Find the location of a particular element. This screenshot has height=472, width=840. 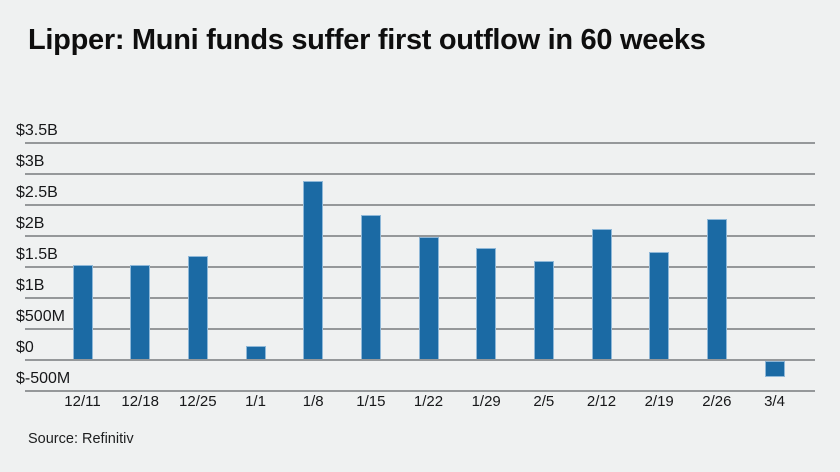

x-axis-label: 12/18 is located at coordinates (140, 401).